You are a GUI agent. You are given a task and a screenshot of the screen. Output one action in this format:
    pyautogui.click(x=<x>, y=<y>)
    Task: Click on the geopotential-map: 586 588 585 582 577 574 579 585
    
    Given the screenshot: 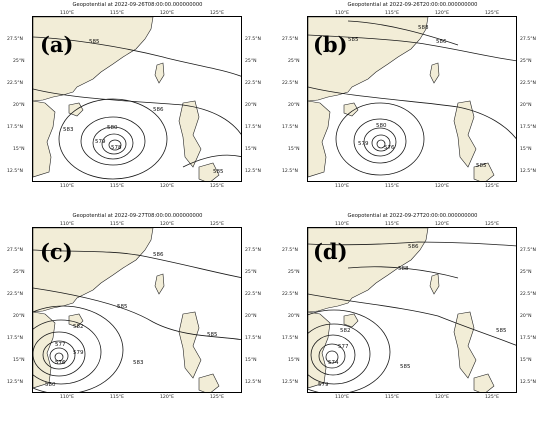 What is the action you would take?
    pyautogui.click(x=412, y=310)
    